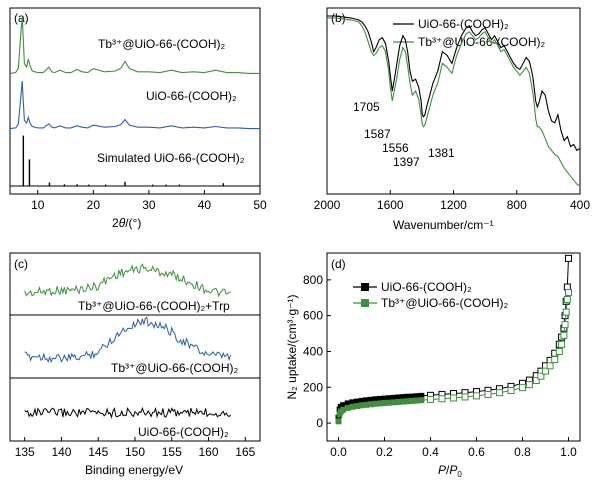  Describe the element at coordinates (21, 18) in the screenshot. I see `panel-a-label: (a)` at that location.